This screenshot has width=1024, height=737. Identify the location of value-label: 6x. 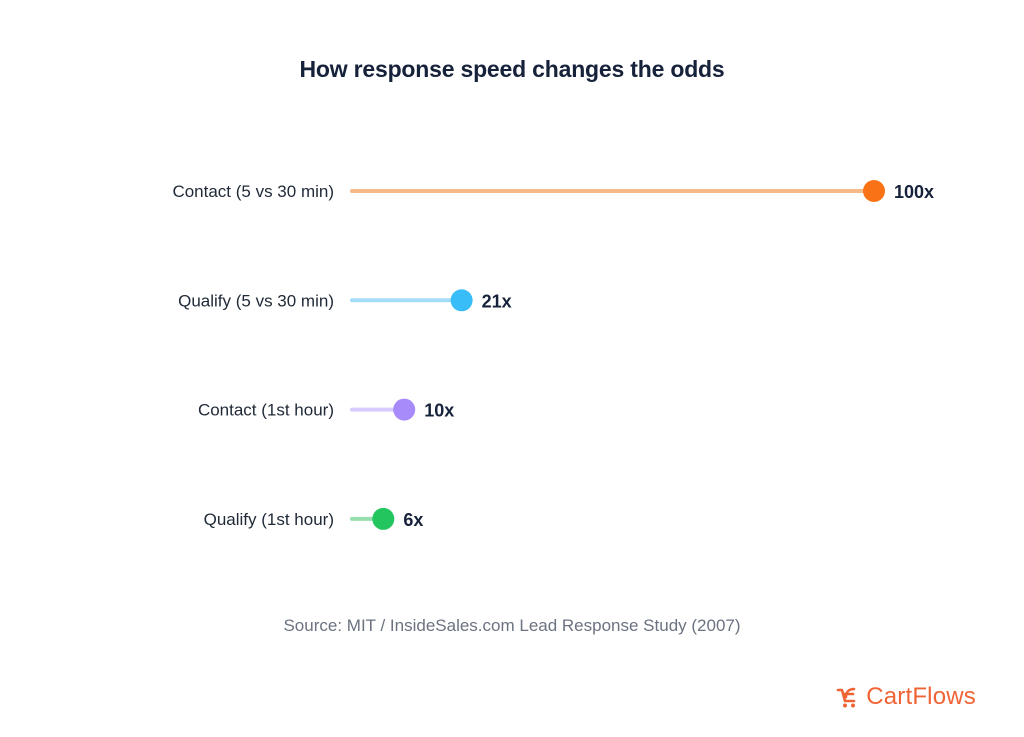
(413, 520).